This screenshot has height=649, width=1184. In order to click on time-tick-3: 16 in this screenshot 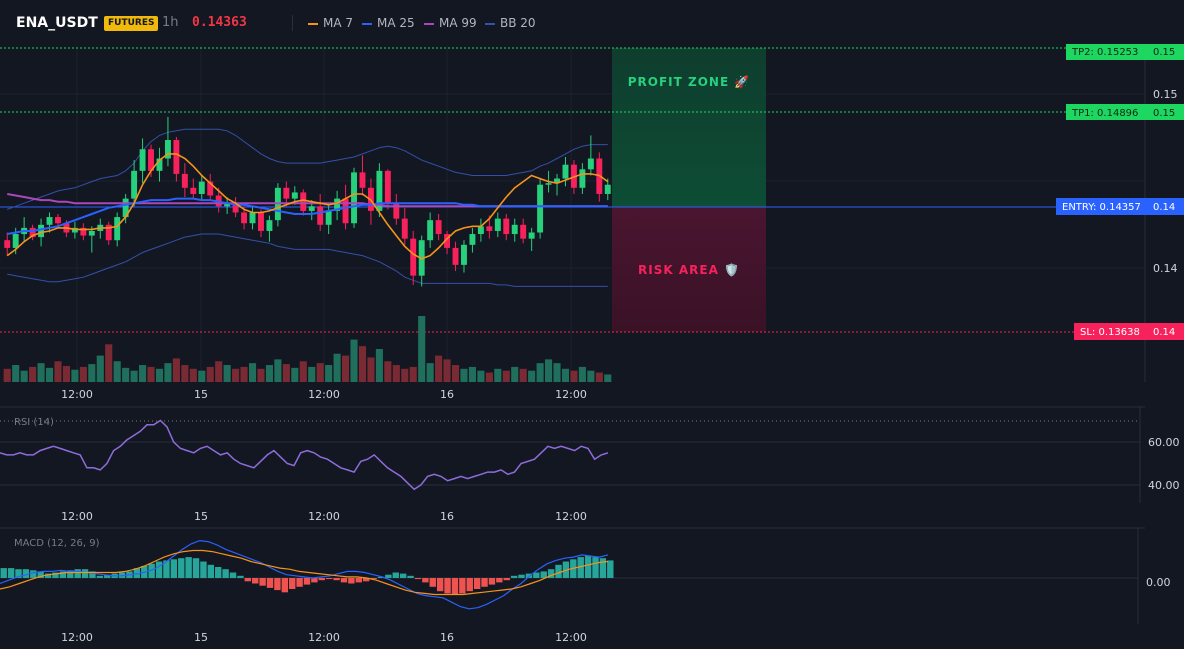, I will do `click(447, 394)`.